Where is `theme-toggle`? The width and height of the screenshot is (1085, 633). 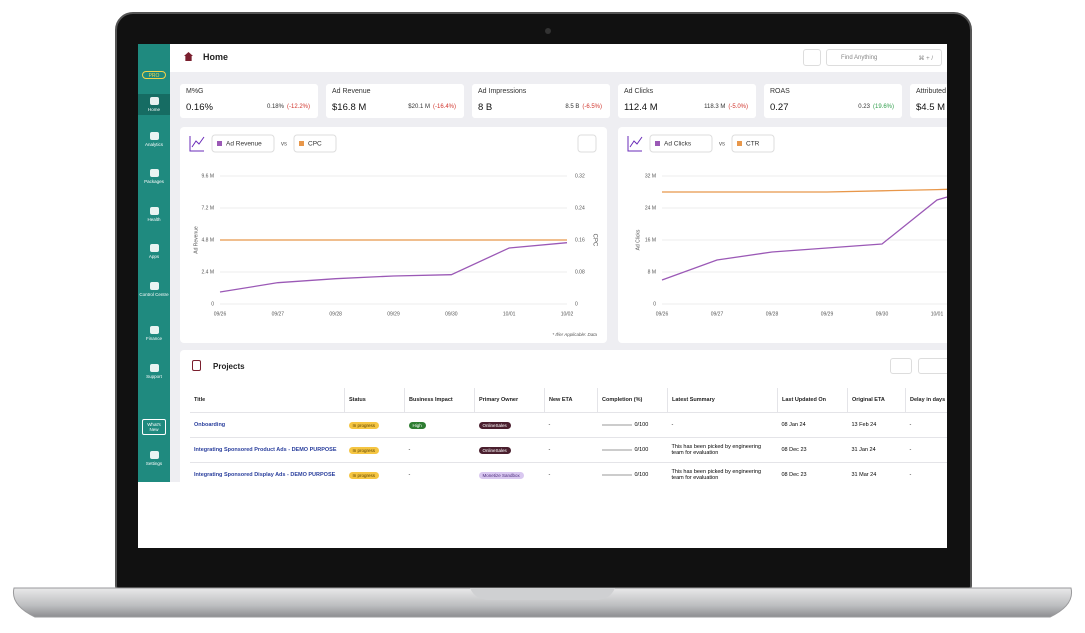 theme-toggle is located at coordinates (812, 57).